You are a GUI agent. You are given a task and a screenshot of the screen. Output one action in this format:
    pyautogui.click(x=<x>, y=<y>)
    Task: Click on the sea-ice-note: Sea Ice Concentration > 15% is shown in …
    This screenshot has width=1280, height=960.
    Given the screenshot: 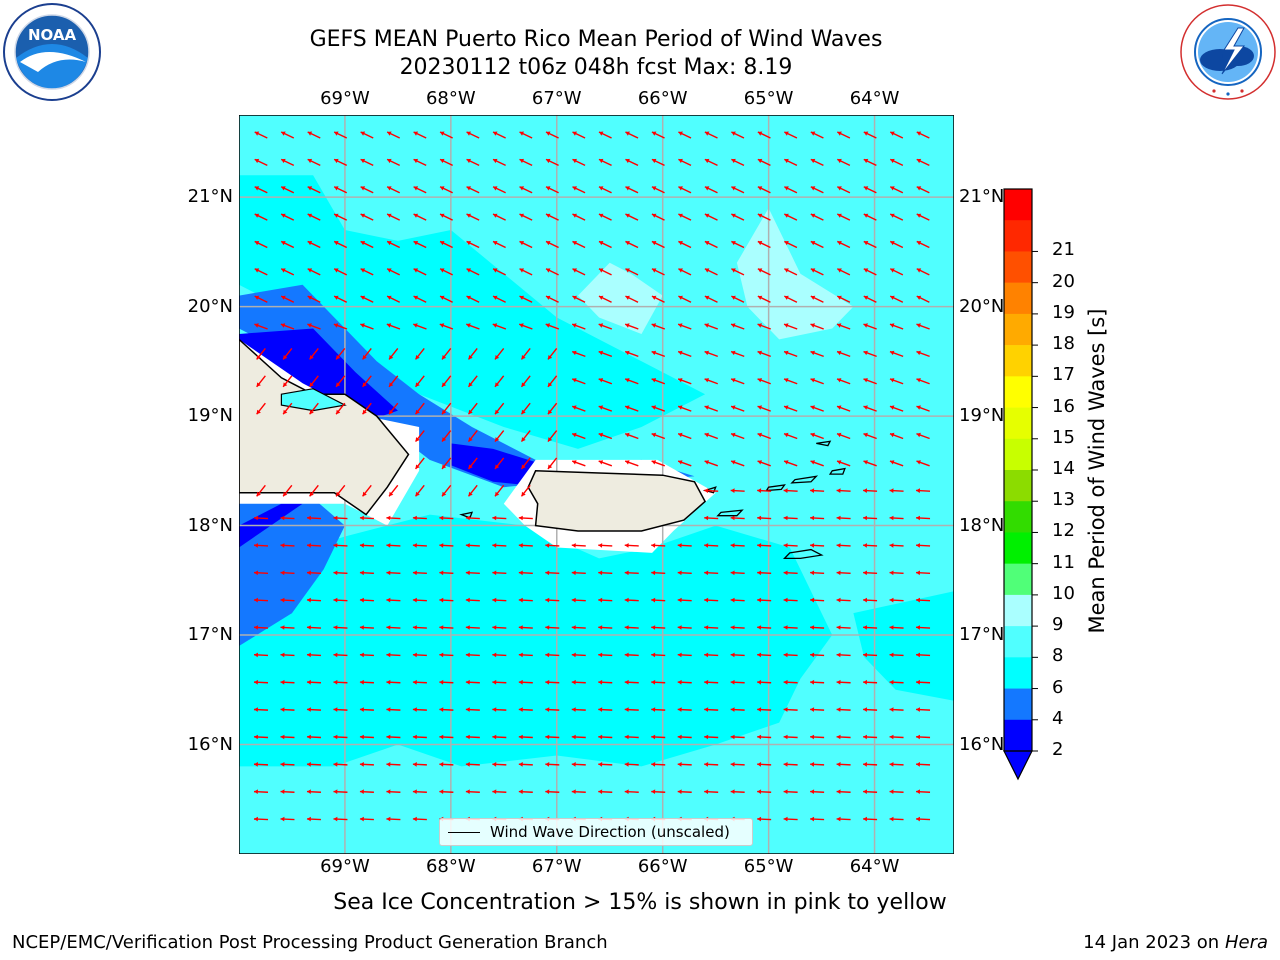 What is the action you would take?
    pyautogui.click(x=640, y=902)
    